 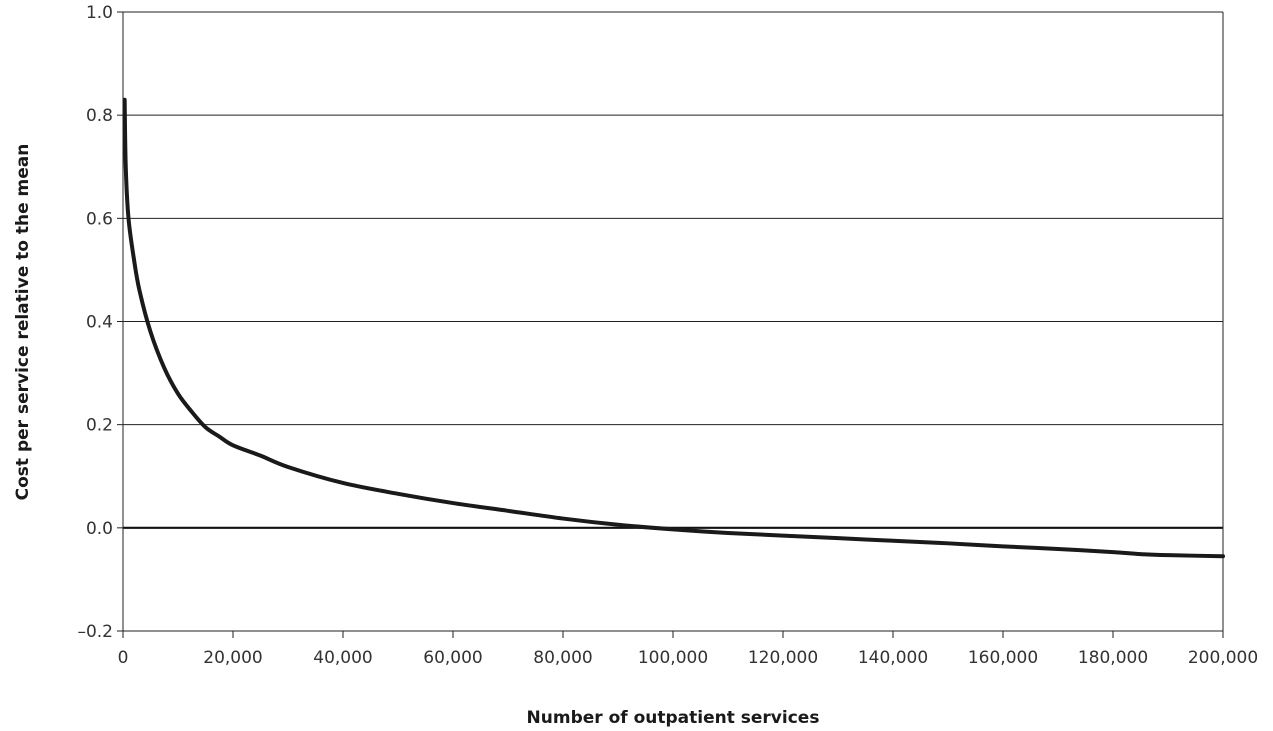 What do you see at coordinates (99, 219) in the screenshot?
I see `y-tick-label: 0.6` at bounding box center [99, 219].